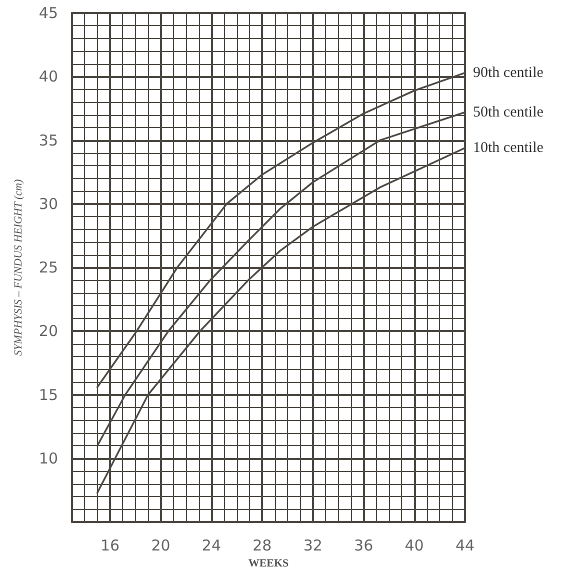 The height and width of the screenshot is (577, 576). I want to click on x-tick-label: 28, so click(262, 545).